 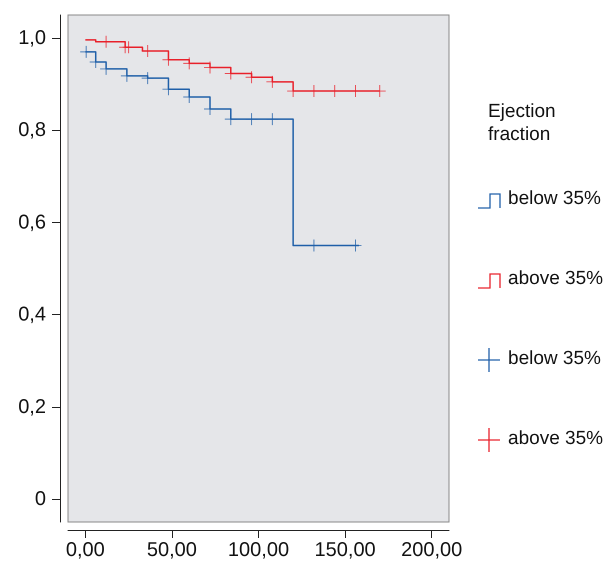 I want to click on y-tick-label: 0,2, so click(x=32, y=407).